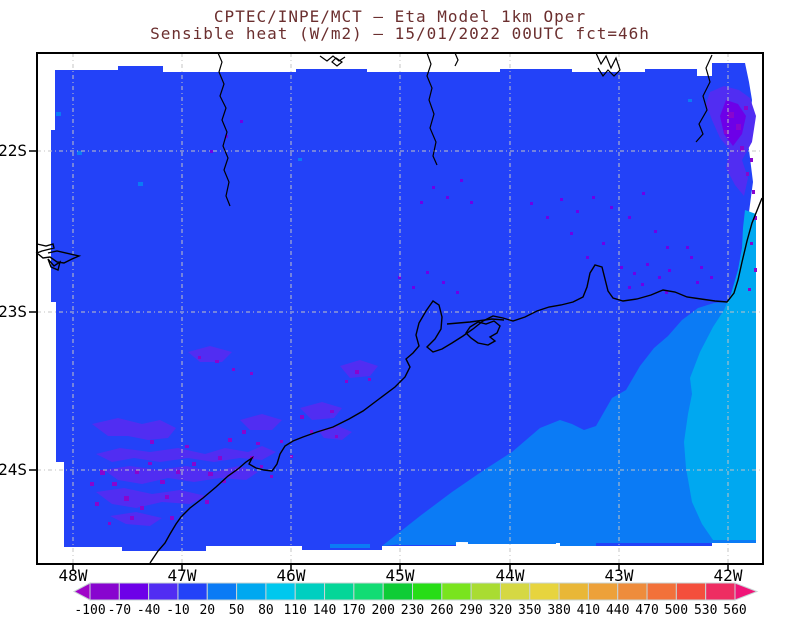 Image resolution: width=800 pixels, height=618 pixels. I want to click on coast-path, so click(475, 321).